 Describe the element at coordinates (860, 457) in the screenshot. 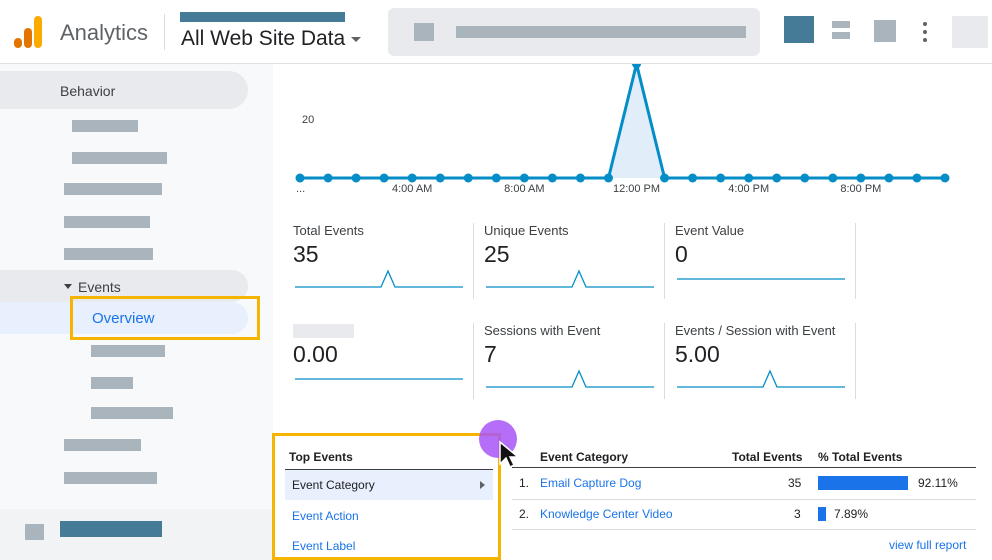

I see `column-header-pct-total-events: % Total Events` at that location.